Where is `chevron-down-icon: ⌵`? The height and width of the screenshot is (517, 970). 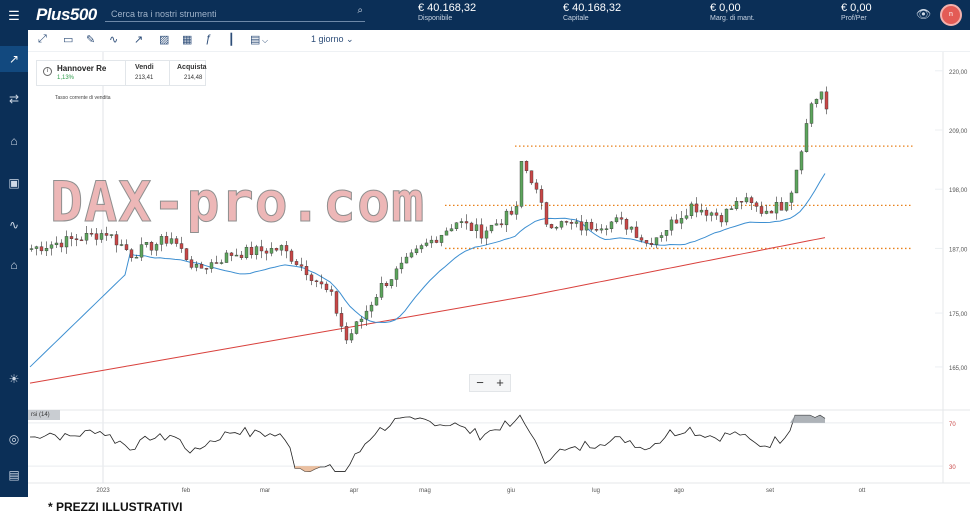 chevron-down-icon: ⌵ is located at coordinates (265, 40).